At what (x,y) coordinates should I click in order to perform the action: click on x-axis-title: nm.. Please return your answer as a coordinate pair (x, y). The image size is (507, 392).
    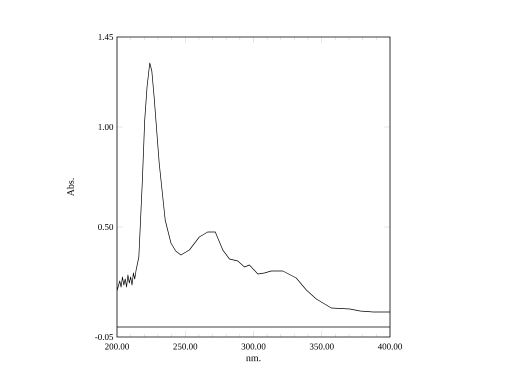
    Looking at the image, I should click on (253, 359).